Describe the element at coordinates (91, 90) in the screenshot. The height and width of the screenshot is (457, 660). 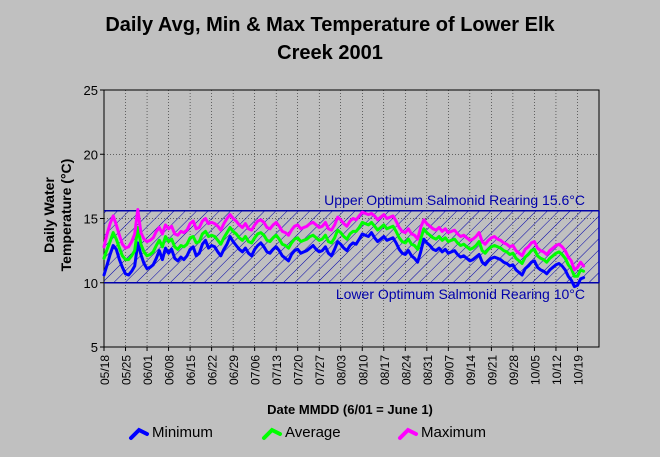
I see `y-tick-label: 25` at that location.